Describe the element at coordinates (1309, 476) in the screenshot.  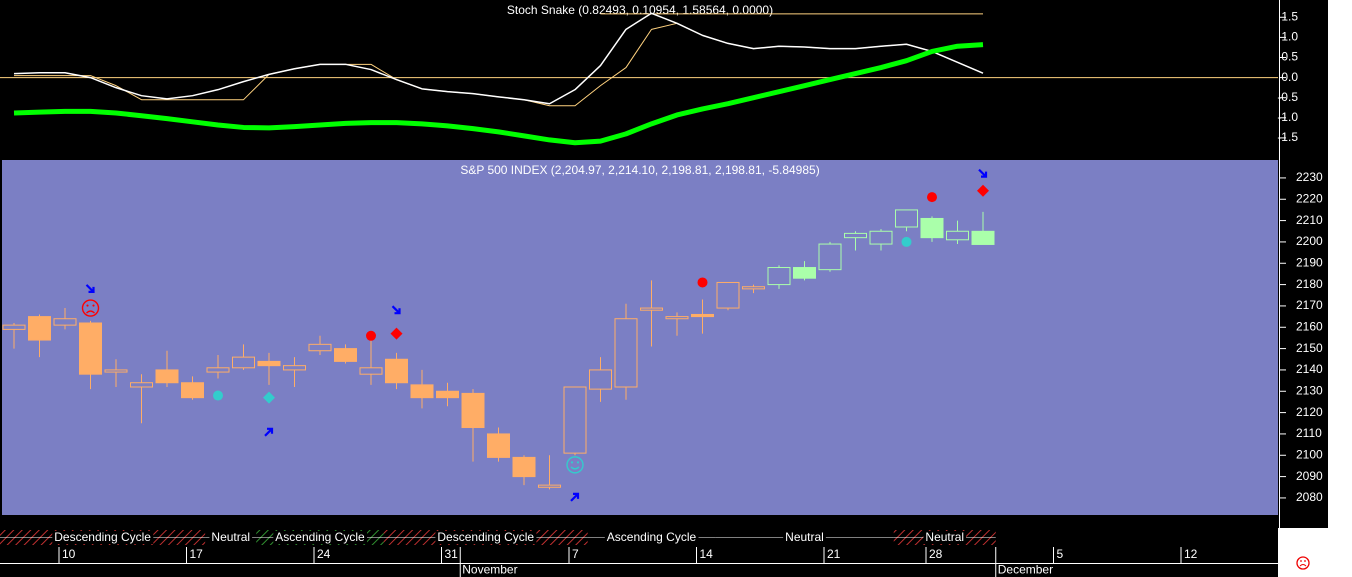
I see `y-tick-label: 2090` at that location.